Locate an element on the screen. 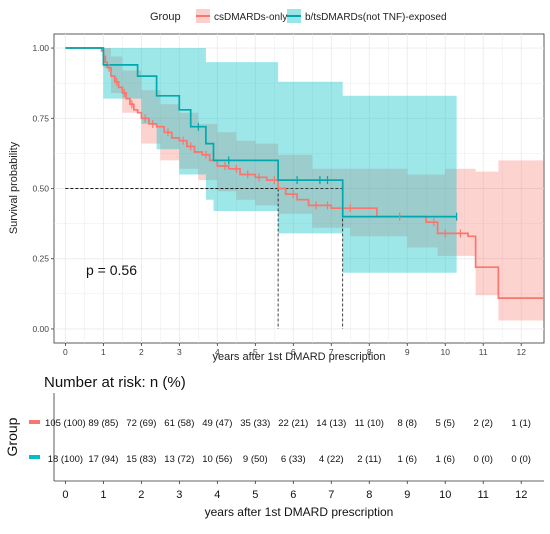 This screenshot has height=534, width=550. risk-cell-cs: 5 (5) is located at coordinates (445, 423).